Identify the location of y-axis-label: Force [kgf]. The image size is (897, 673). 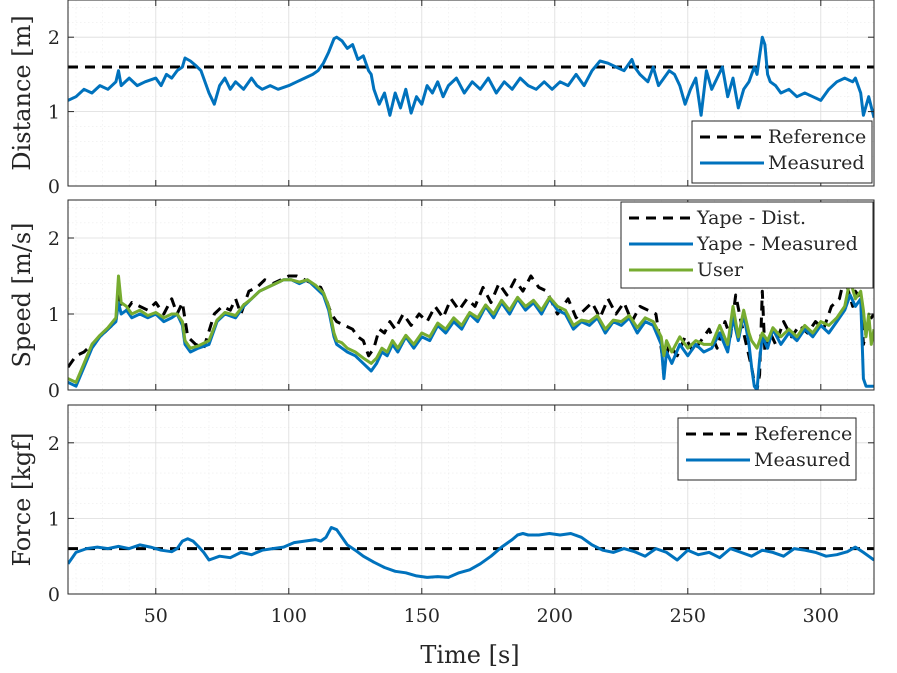
(22, 499).